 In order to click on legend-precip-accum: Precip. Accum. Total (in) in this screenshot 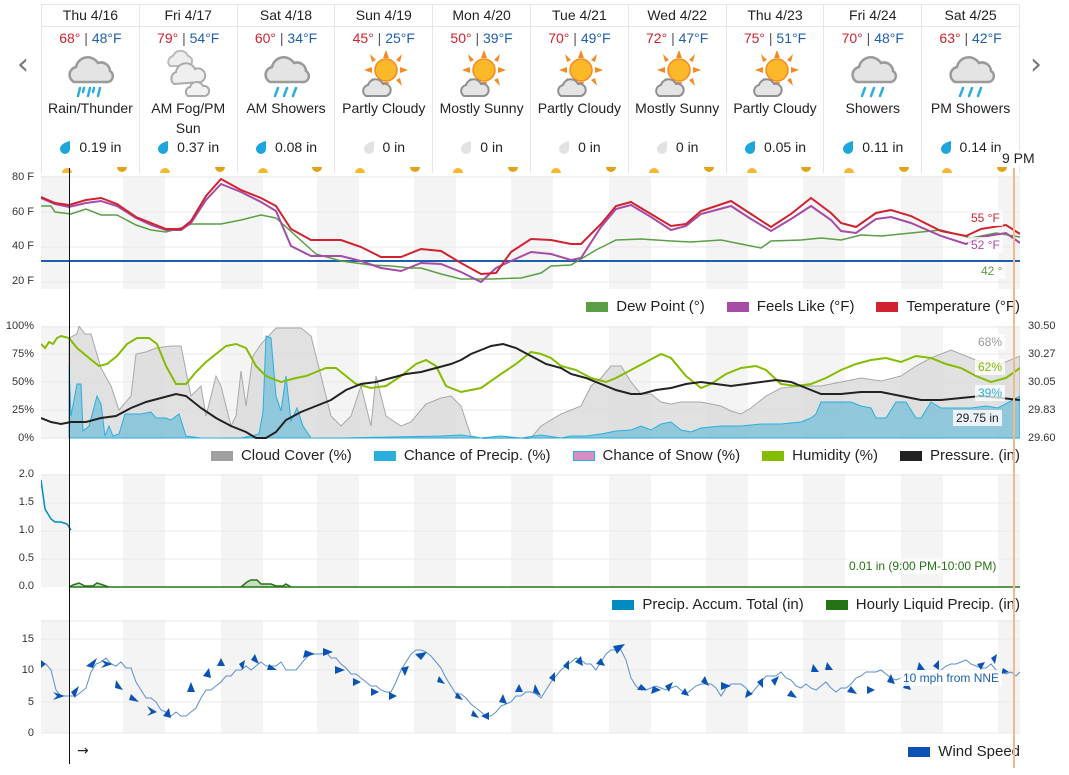, I will do `click(708, 604)`.